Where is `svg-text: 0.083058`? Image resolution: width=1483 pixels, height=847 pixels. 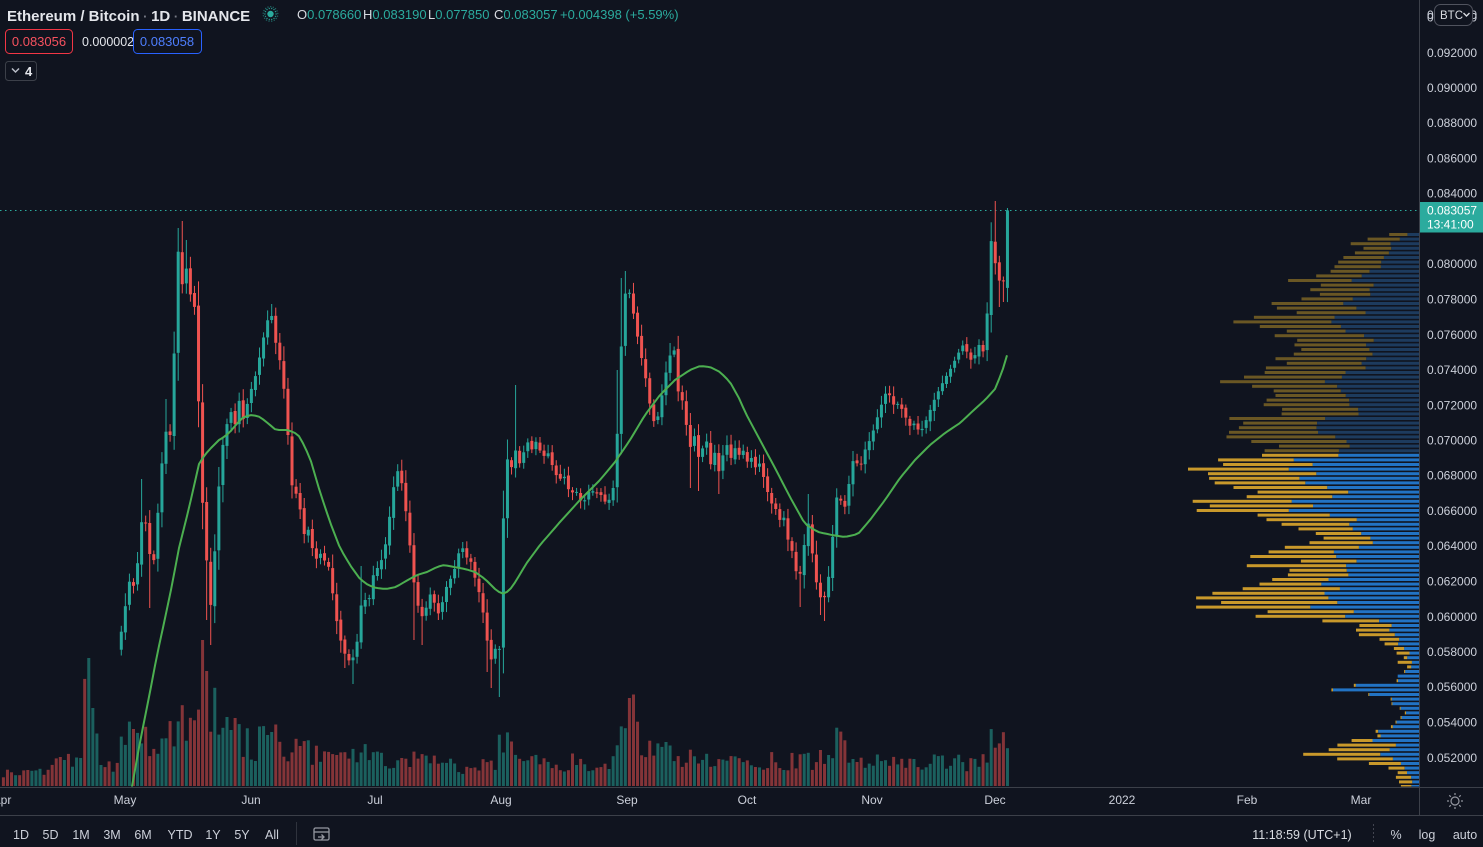
svg-text: 0.083058 is located at coordinates (167, 41).